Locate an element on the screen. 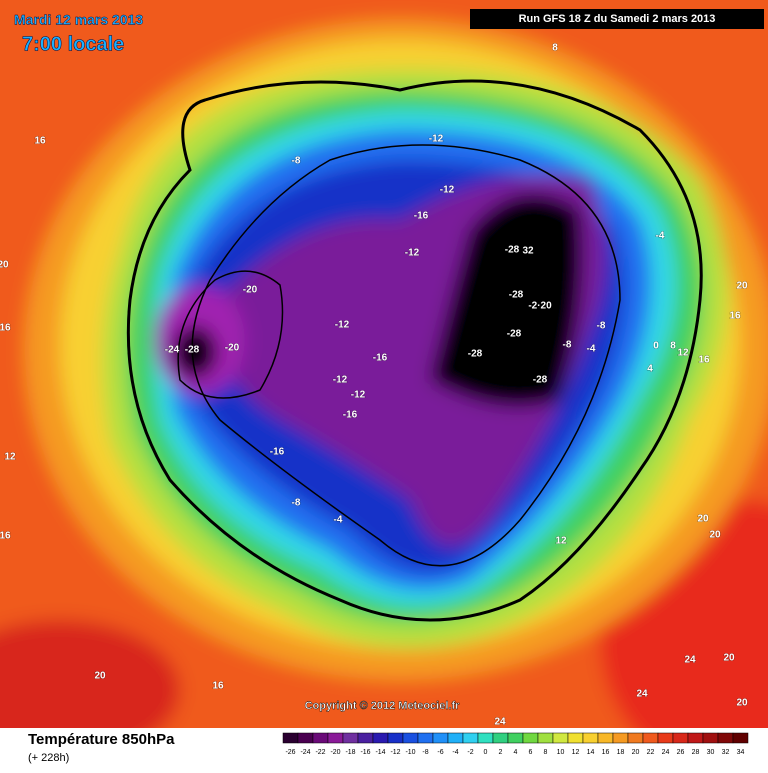  legend-tick: 28 is located at coordinates (696, 752).